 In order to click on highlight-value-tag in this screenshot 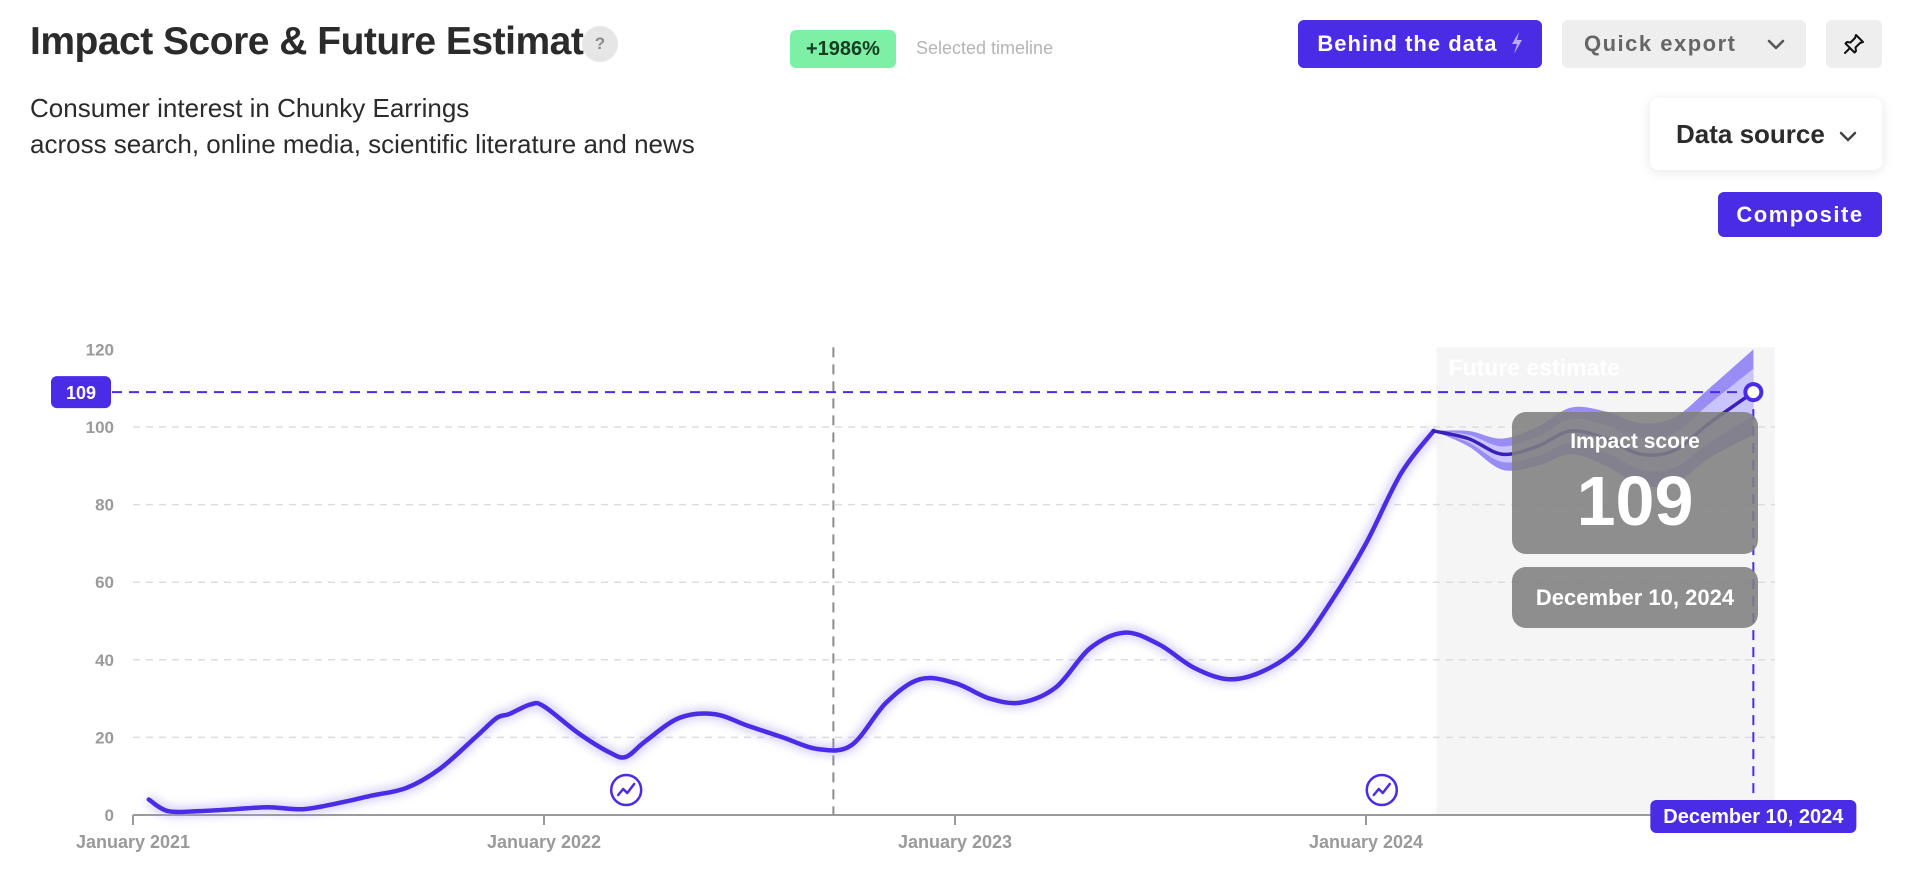, I will do `click(81, 392)`.